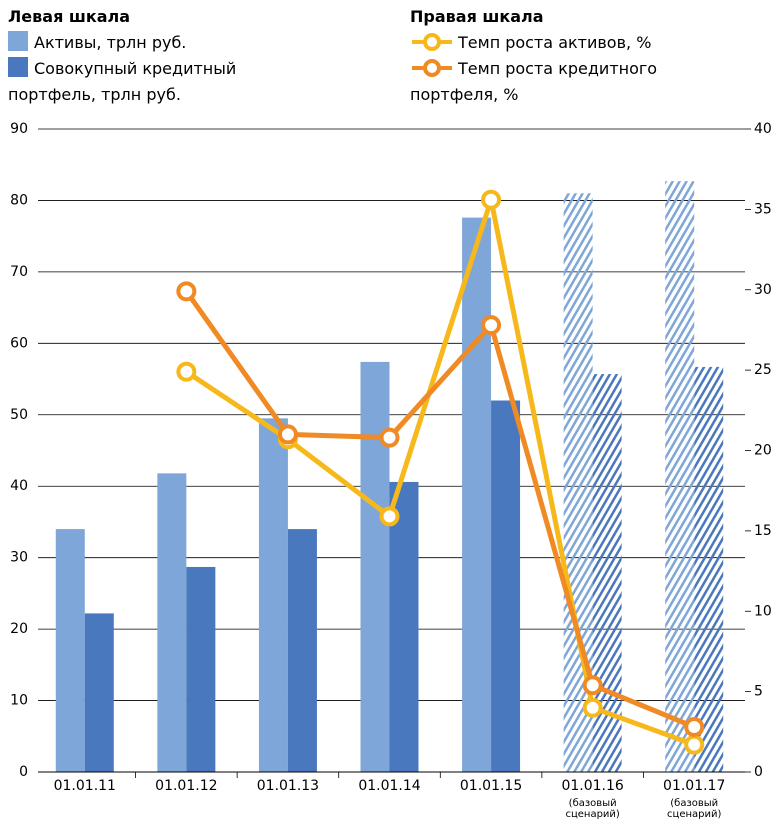 Image resolution: width=779 pixels, height=824 pixels. What do you see at coordinates (763, 129) in the screenshot?
I see `y2-tick-label: 40` at bounding box center [763, 129].